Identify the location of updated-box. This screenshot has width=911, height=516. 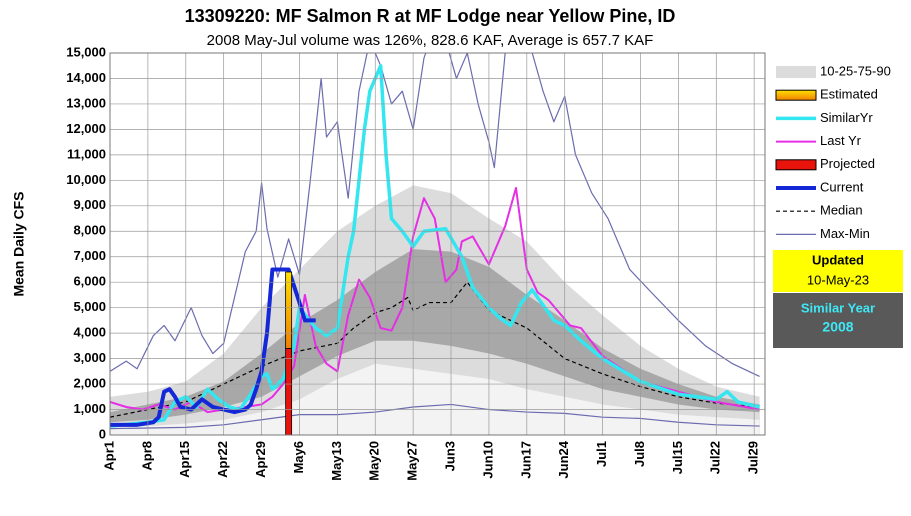
(838, 271).